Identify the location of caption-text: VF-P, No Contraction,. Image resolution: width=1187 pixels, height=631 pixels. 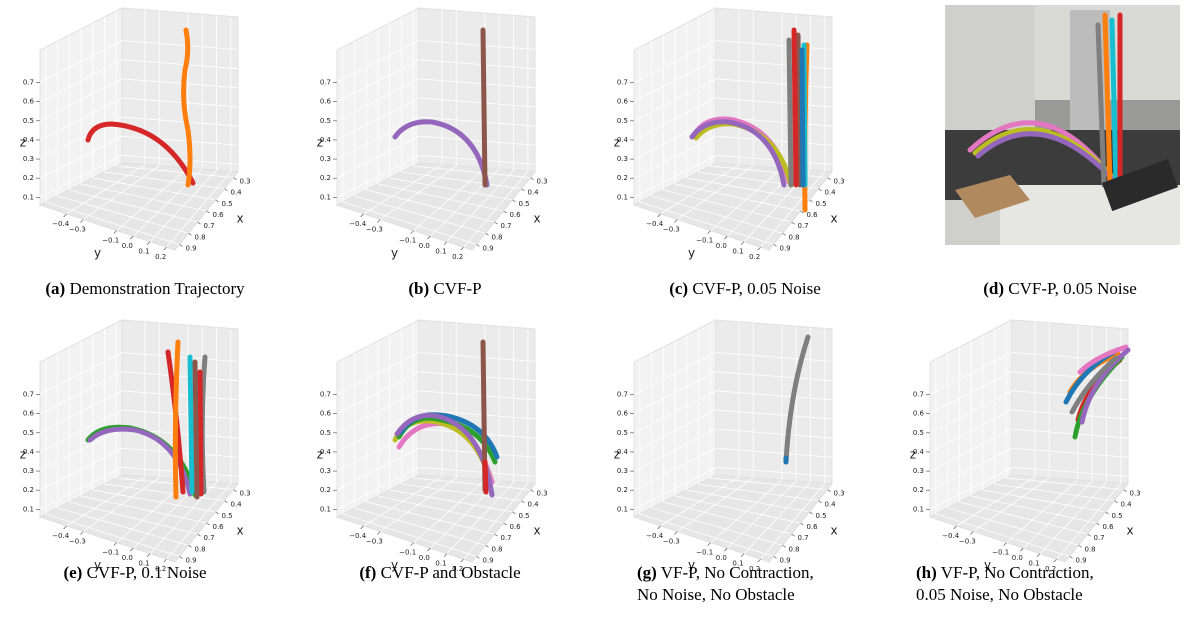
(1017, 572).